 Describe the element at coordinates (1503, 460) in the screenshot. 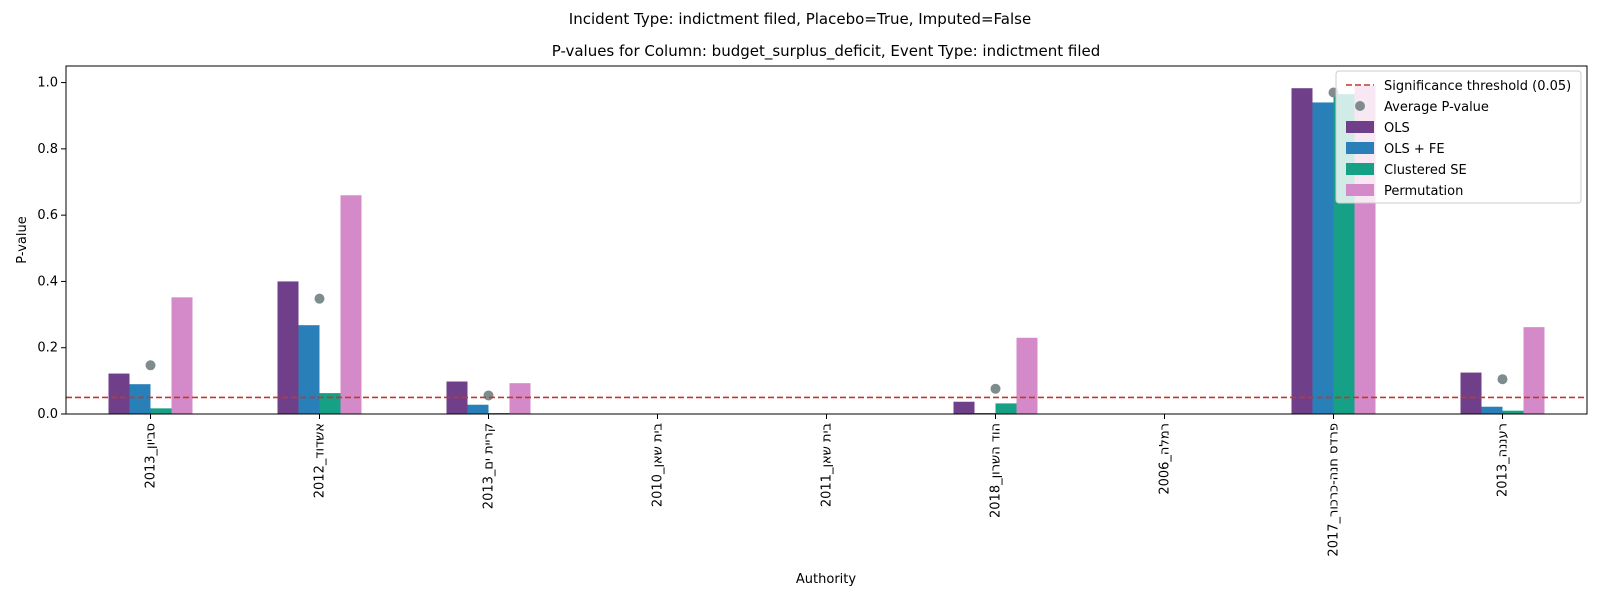

I see `x-tick-label-8: רעננה_2013` at that location.